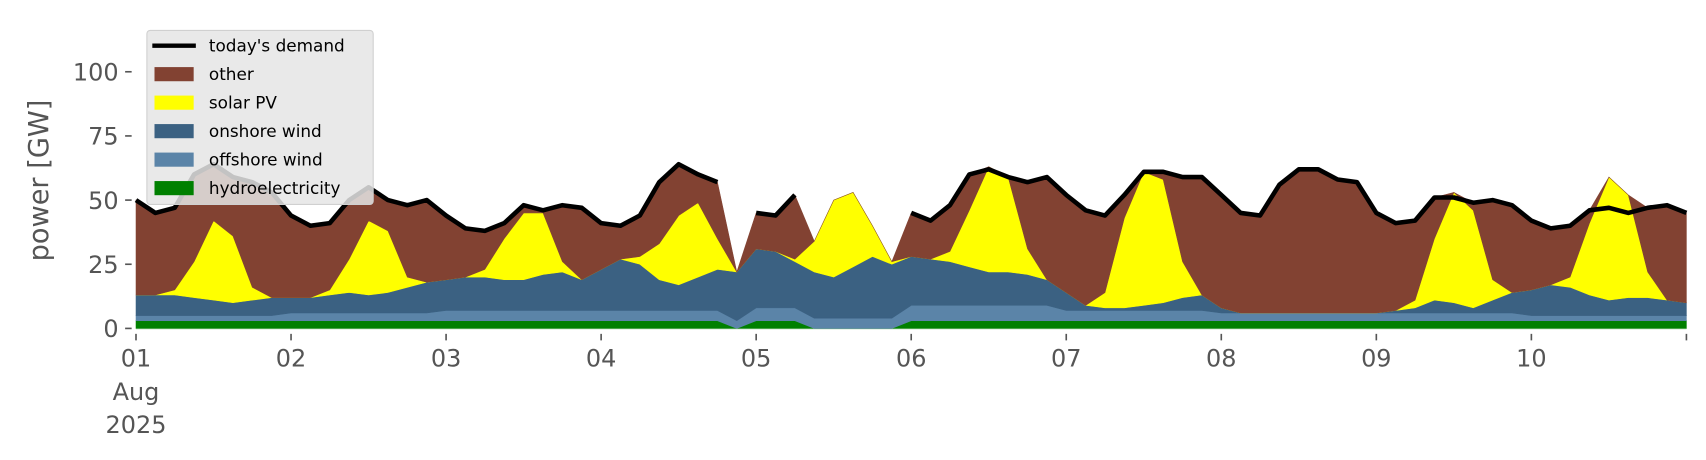 The image size is (1706, 460). Describe the element at coordinates (266, 160) in the screenshot. I see `legend-label: offshore wind` at that location.